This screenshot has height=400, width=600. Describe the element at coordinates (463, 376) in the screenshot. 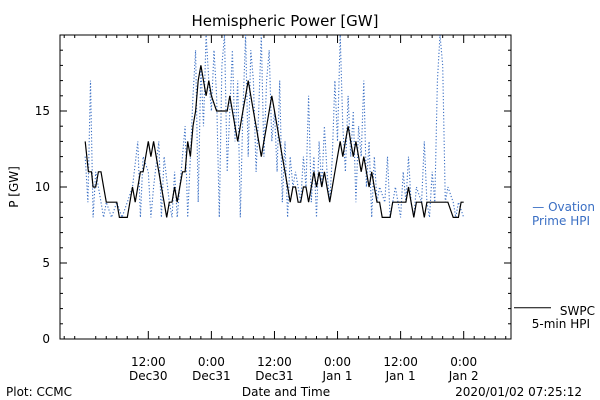

I see `x-tick-date-label: Jan 2` at that location.